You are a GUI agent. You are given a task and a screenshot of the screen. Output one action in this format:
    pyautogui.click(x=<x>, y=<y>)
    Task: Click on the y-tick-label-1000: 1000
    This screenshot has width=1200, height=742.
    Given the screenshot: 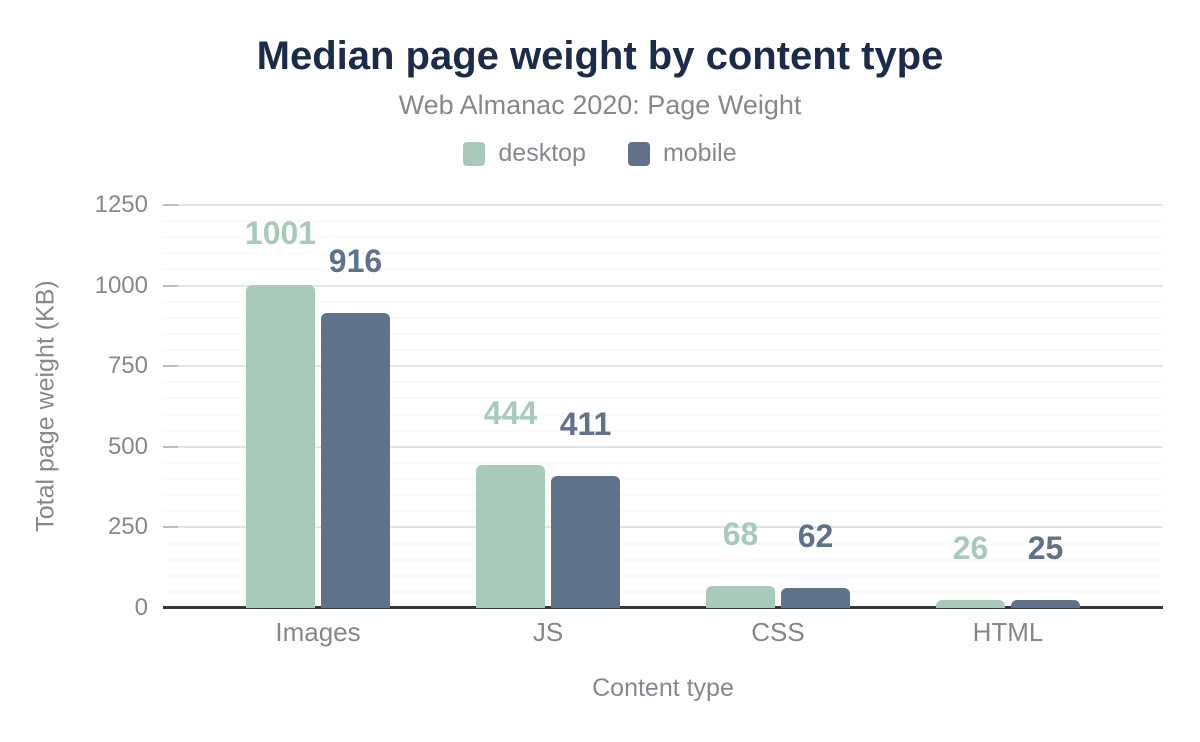 What is the action you would take?
    pyautogui.click(x=121, y=285)
    